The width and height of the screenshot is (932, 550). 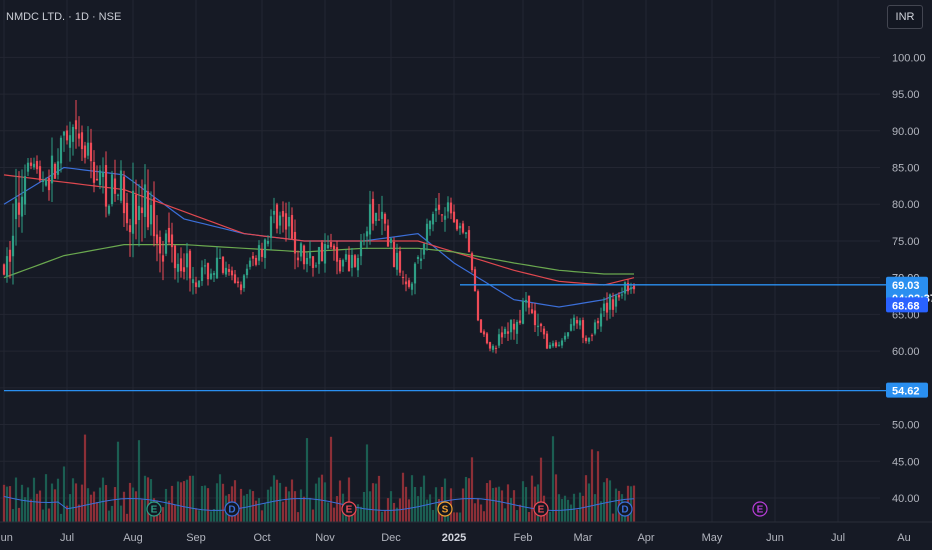 I want to click on volume-moving-average, so click(x=319, y=504).